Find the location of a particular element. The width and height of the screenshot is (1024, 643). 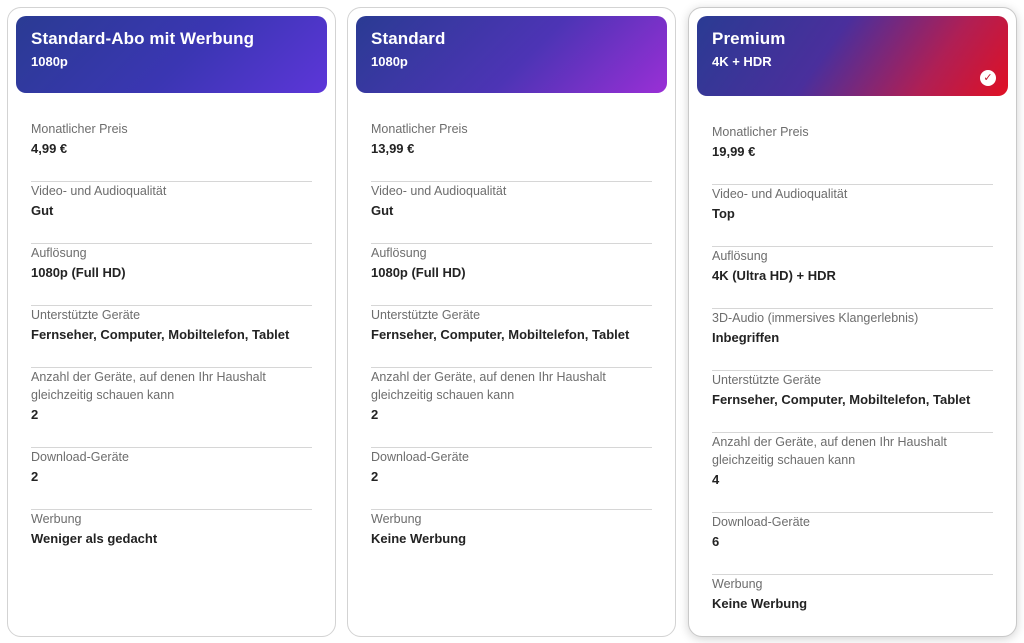

feature-row-price: Monatlicher Preis 13,99 € is located at coordinates (511, 151).